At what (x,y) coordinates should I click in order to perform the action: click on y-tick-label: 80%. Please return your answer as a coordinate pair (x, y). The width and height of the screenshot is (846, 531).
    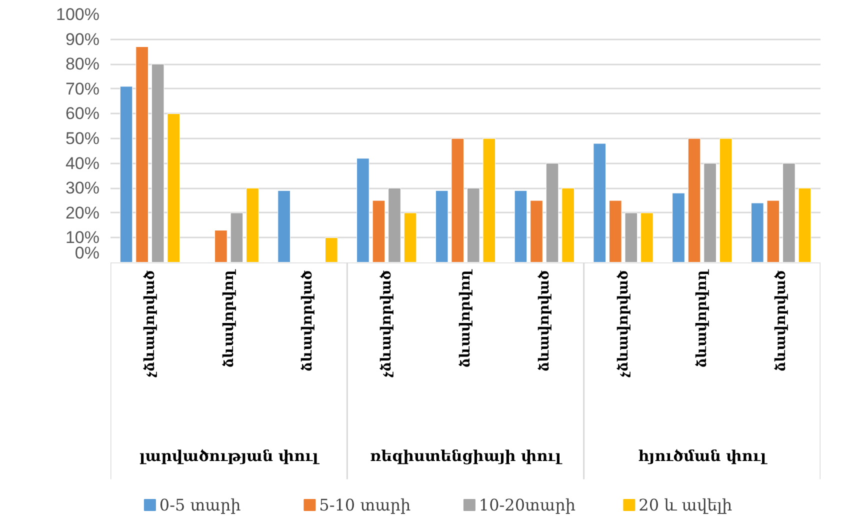
    Looking at the image, I should click on (82, 64).